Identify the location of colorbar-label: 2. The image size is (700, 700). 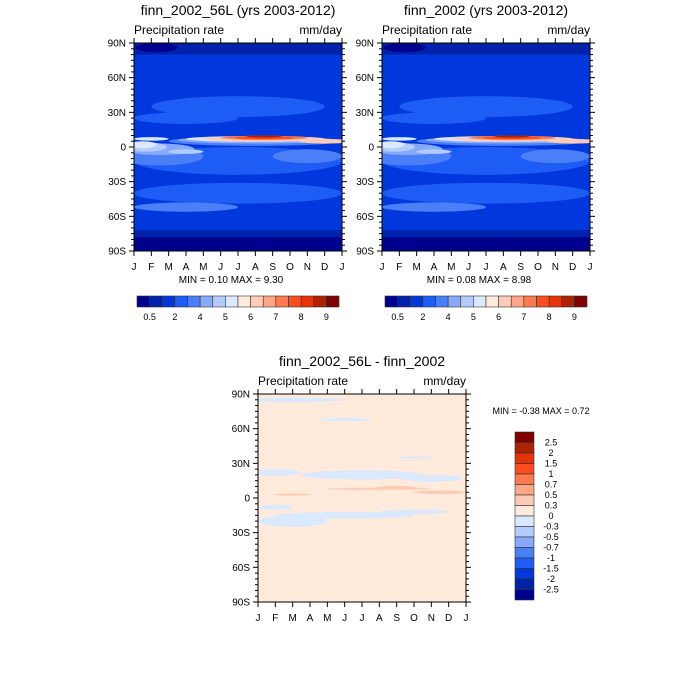
(550, 453).